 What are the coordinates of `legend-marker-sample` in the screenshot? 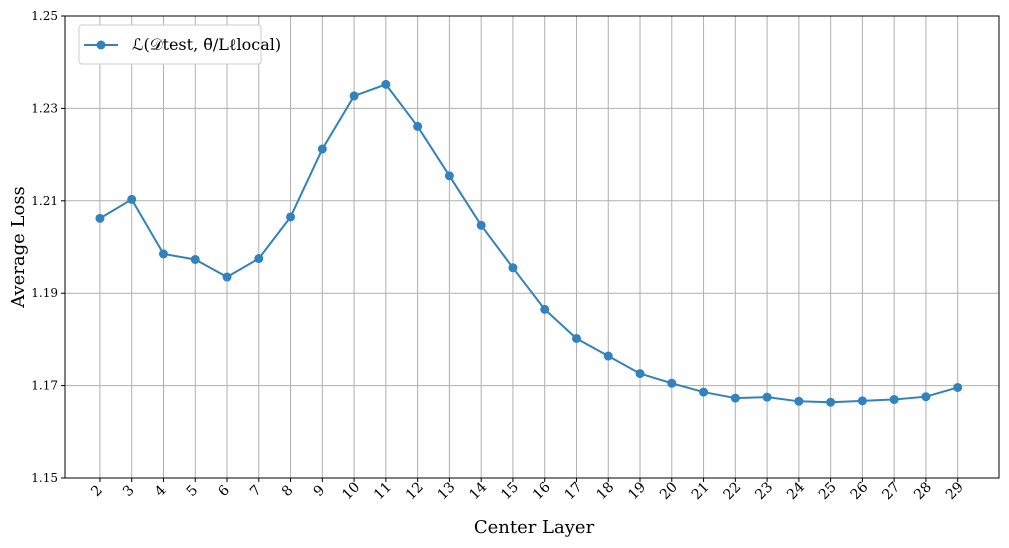 It's located at (101, 45).